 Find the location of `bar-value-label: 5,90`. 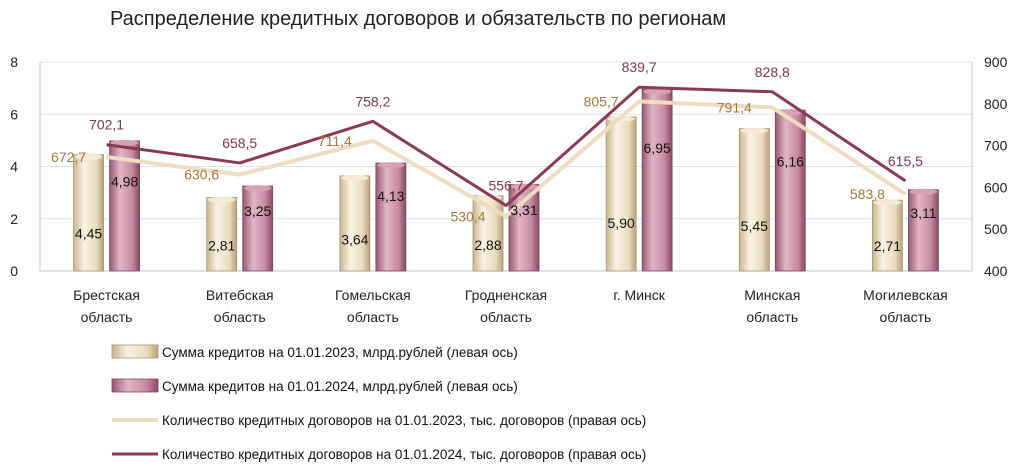

bar-value-label: 5,90 is located at coordinates (621, 223).